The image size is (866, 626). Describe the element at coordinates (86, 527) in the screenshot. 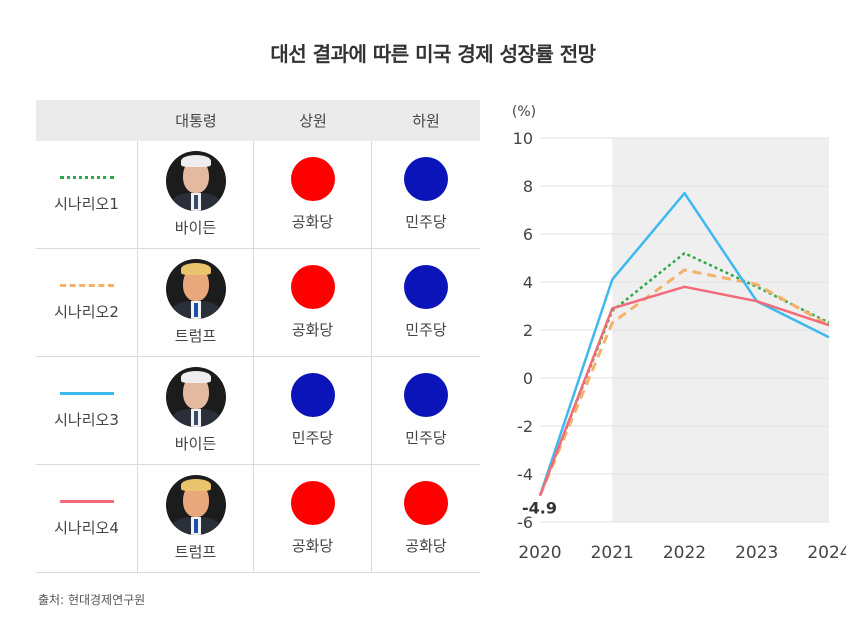

I see `scenario-label: 시나리오4` at that location.